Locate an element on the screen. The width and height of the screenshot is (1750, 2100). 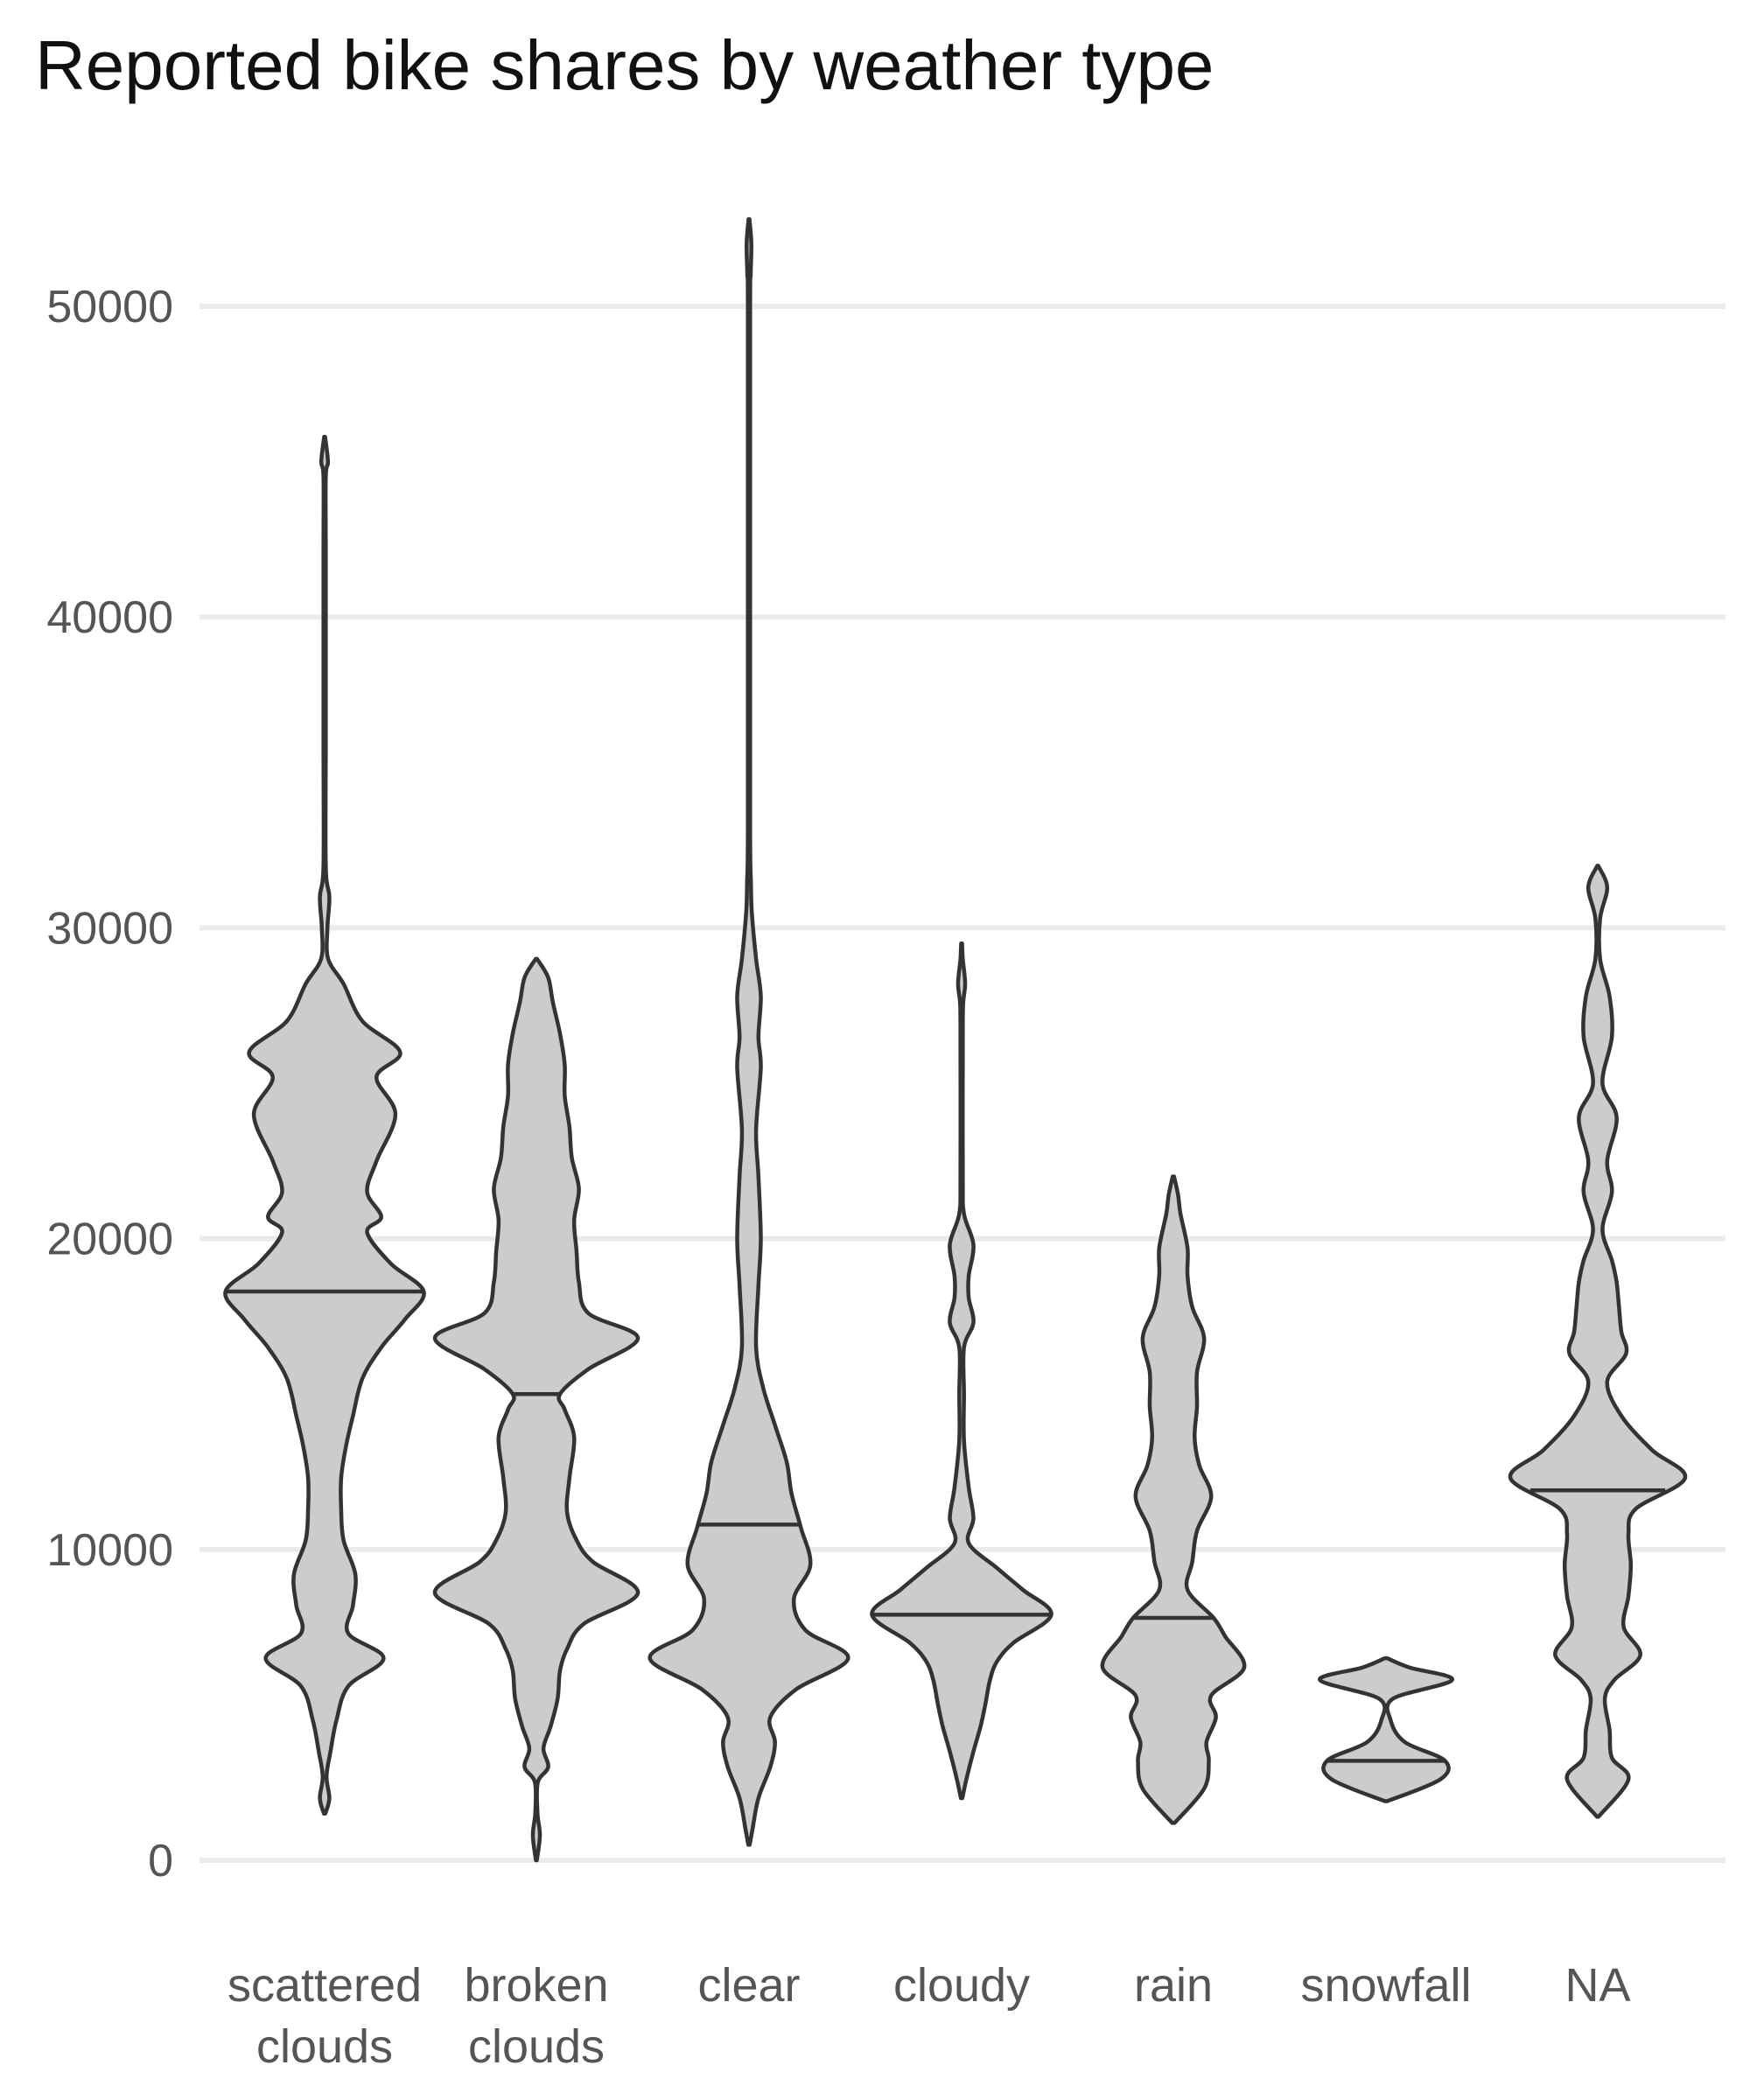
x-tick-label-line: snowfall is located at coordinates (1385, 1985).